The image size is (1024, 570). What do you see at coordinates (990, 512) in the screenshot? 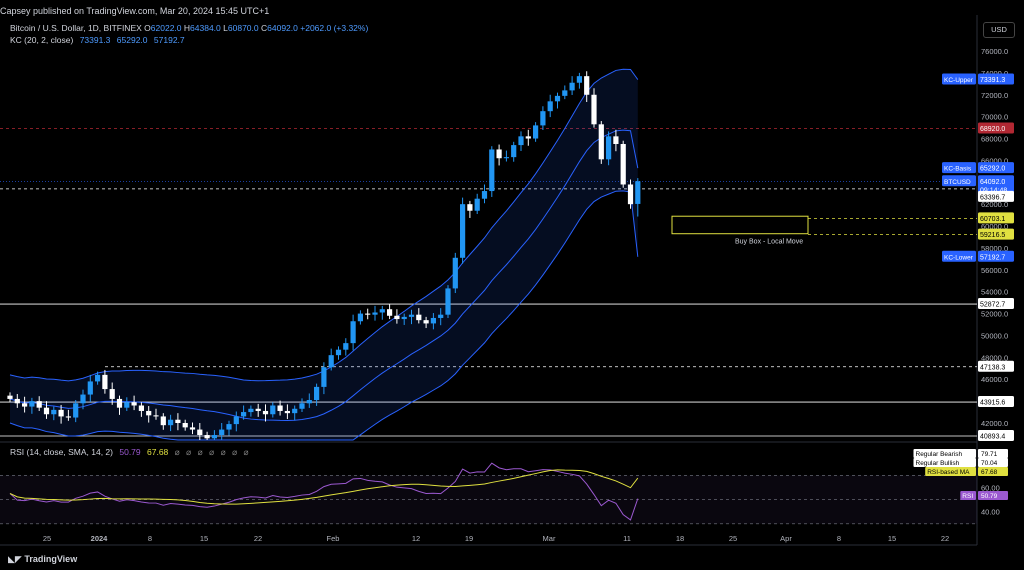
I see `rsi-axis-label: 40.00` at bounding box center [990, 512].